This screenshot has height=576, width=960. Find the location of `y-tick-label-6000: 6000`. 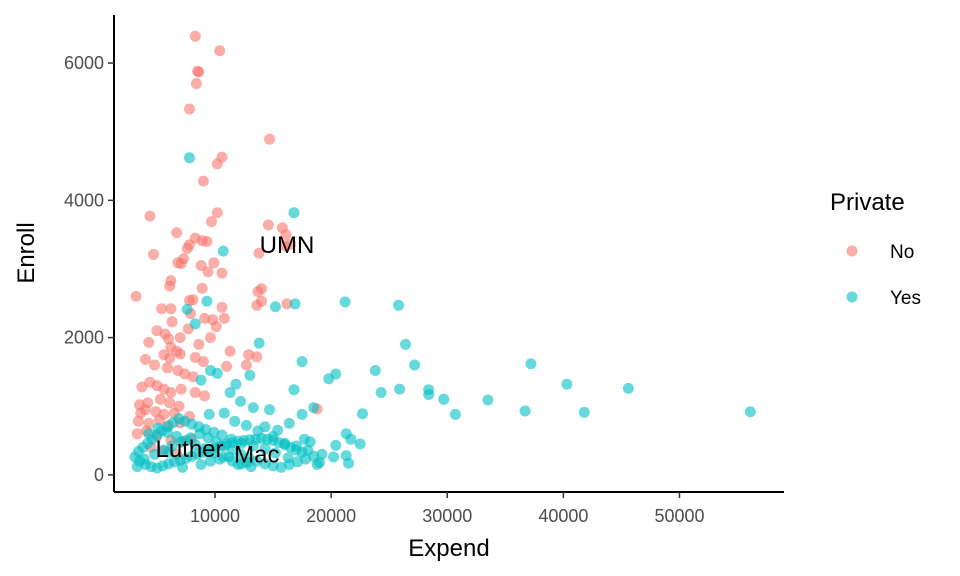

y-tick-label-6000: 6000 is located at coordinates (84, 63).